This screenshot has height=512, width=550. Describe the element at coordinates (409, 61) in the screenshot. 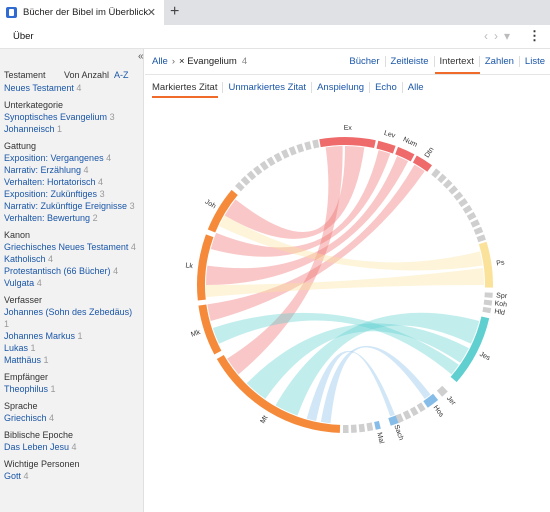

I see `view-zeitleiste: Zeitleiste` at that location.